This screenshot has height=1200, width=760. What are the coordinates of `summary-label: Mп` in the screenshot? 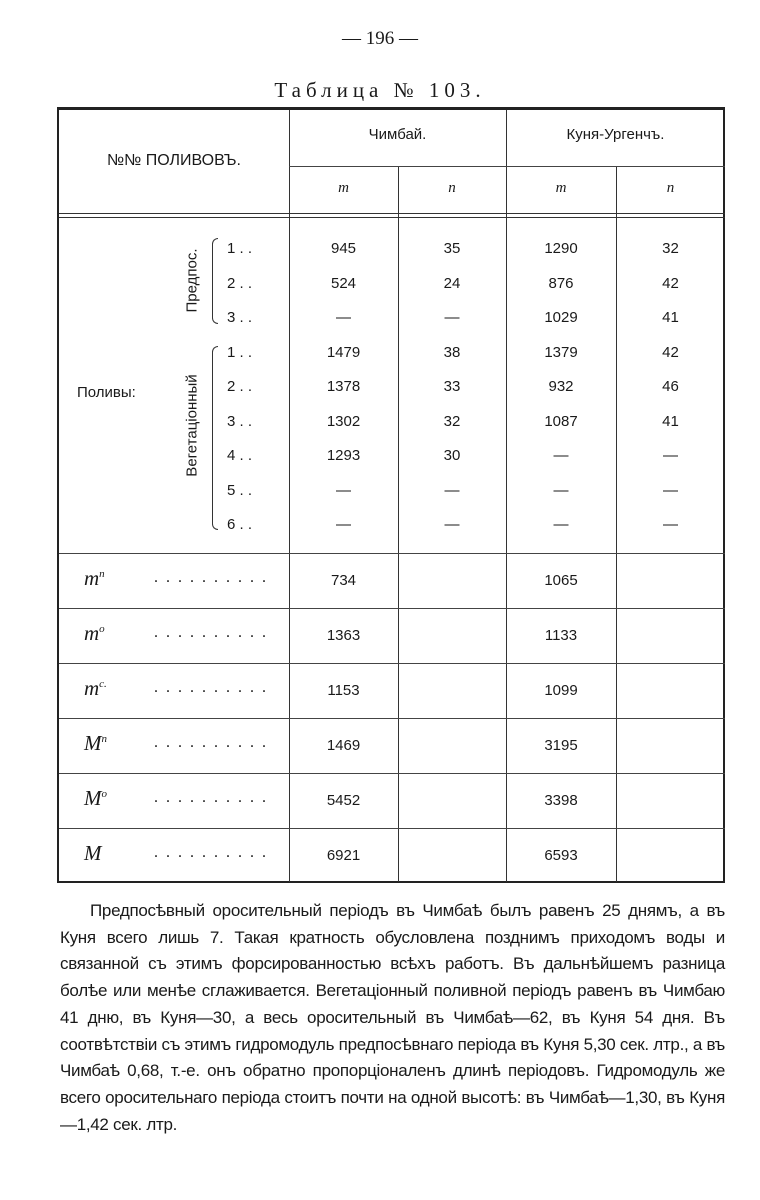 It's located at (95, 743).